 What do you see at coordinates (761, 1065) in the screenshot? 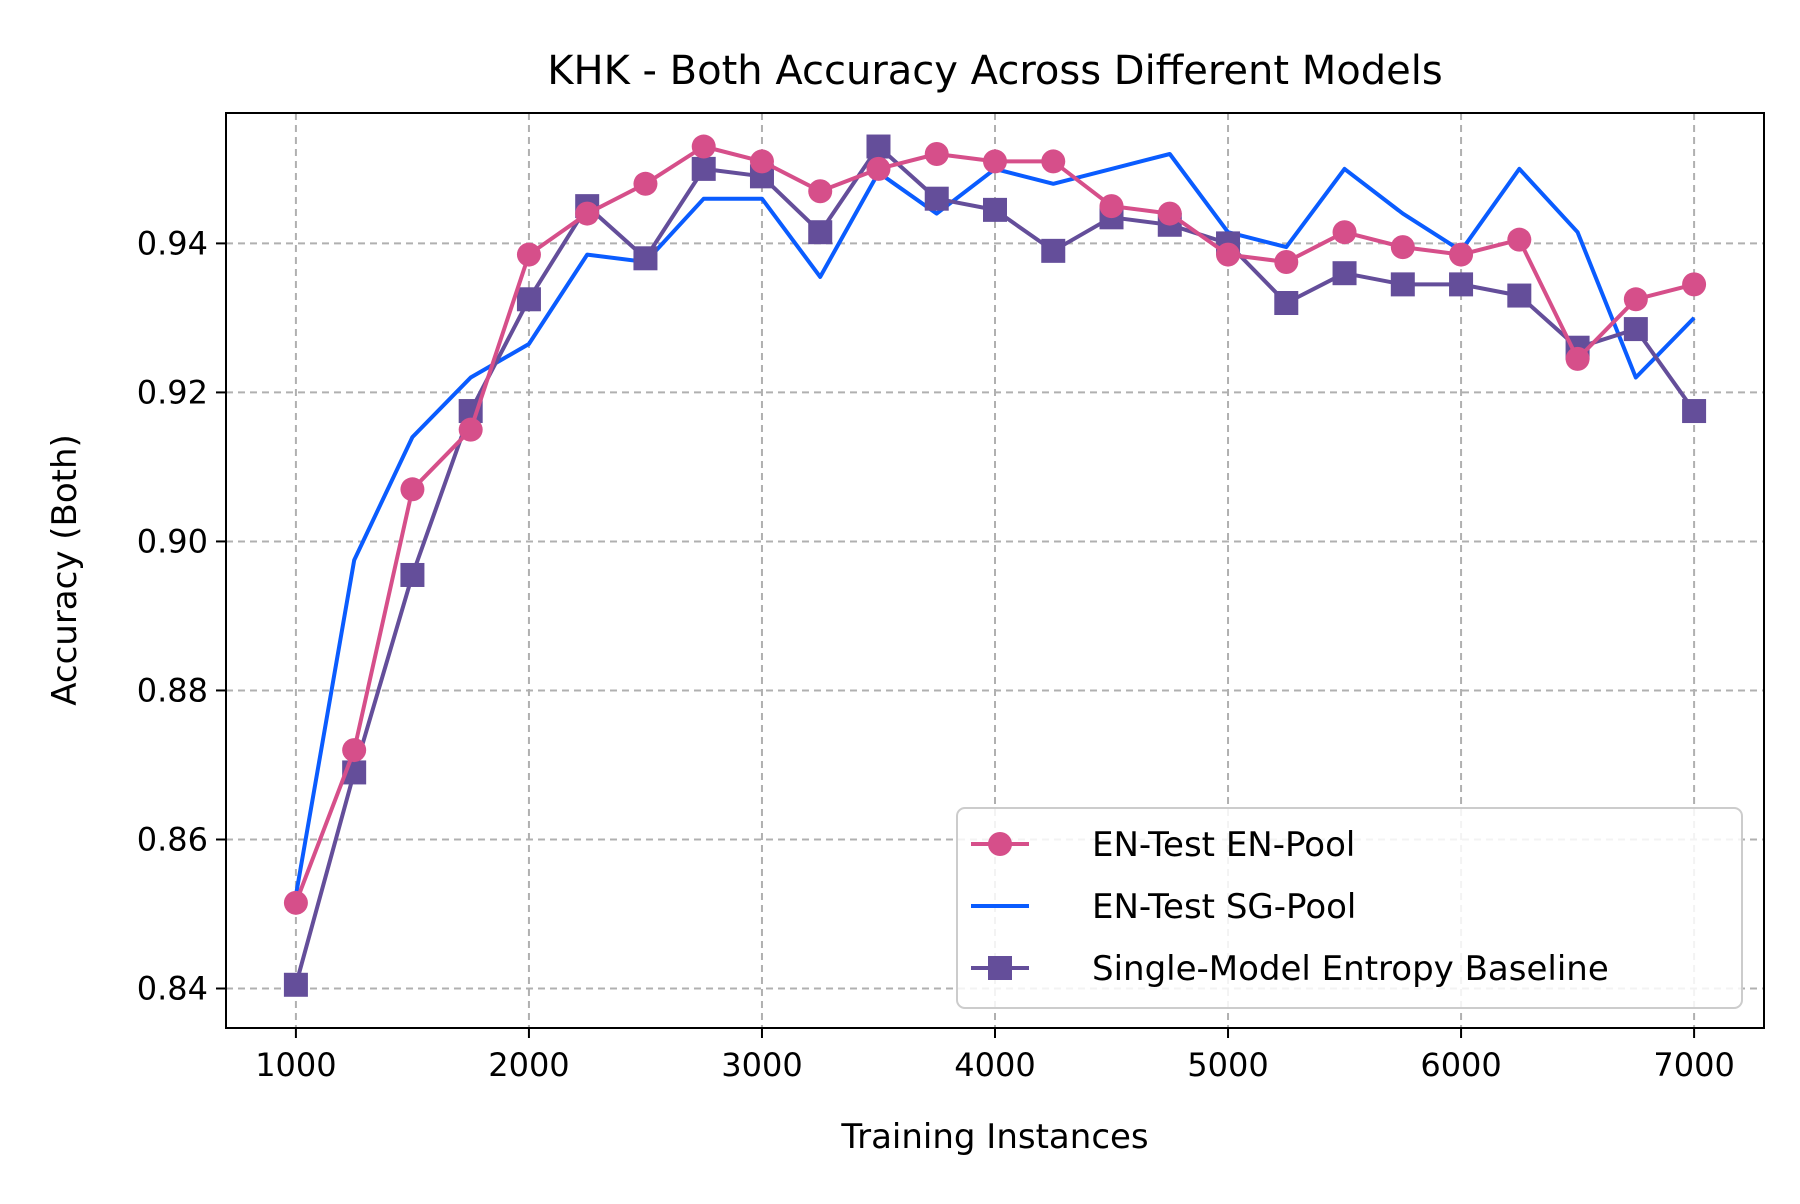
I see `x-tick-label: 3000` at bounding box center [761, 1065].